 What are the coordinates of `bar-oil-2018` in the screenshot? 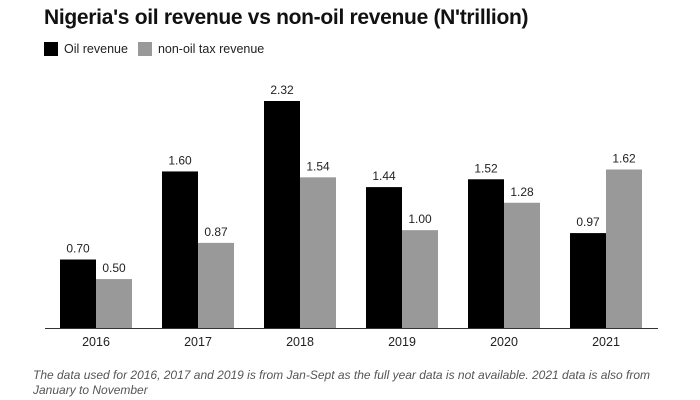 It's located at (282, 214).